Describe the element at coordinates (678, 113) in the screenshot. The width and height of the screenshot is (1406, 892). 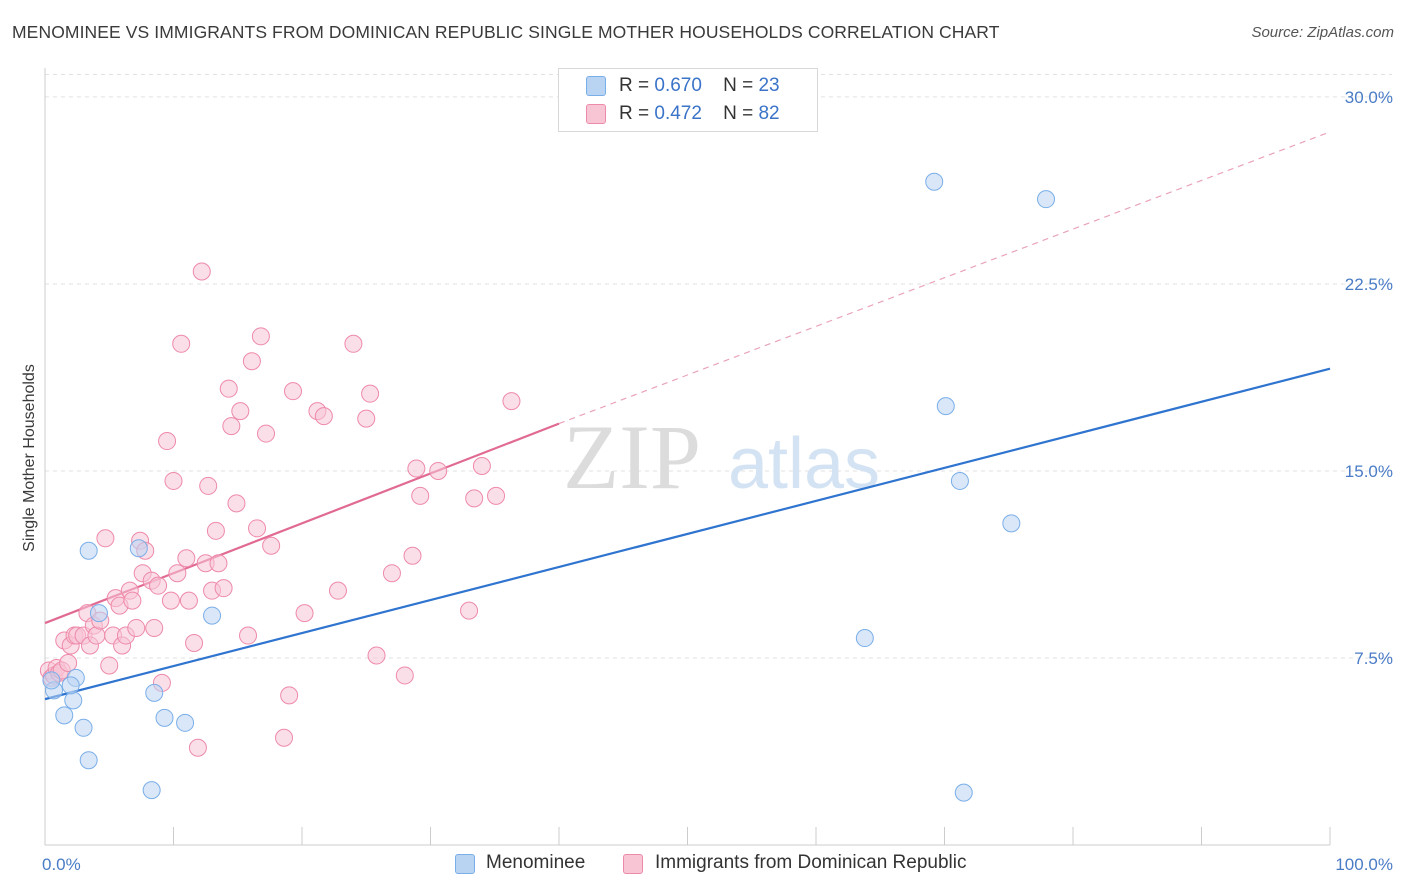
I see `legend-r-value: 0.472` at that location.